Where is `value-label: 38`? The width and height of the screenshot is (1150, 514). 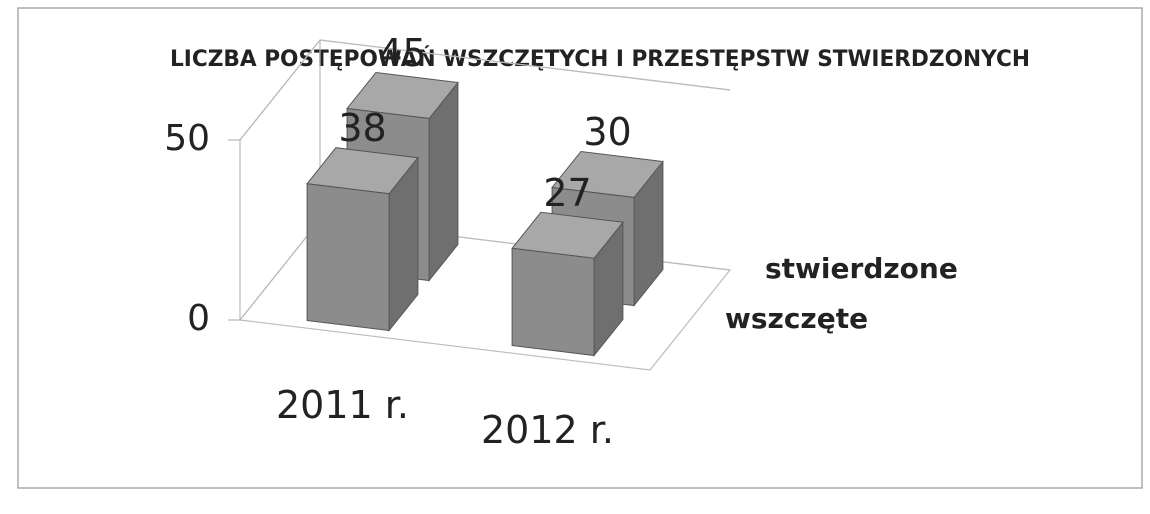 value-label: 38 is located at coordinates (362, 128).